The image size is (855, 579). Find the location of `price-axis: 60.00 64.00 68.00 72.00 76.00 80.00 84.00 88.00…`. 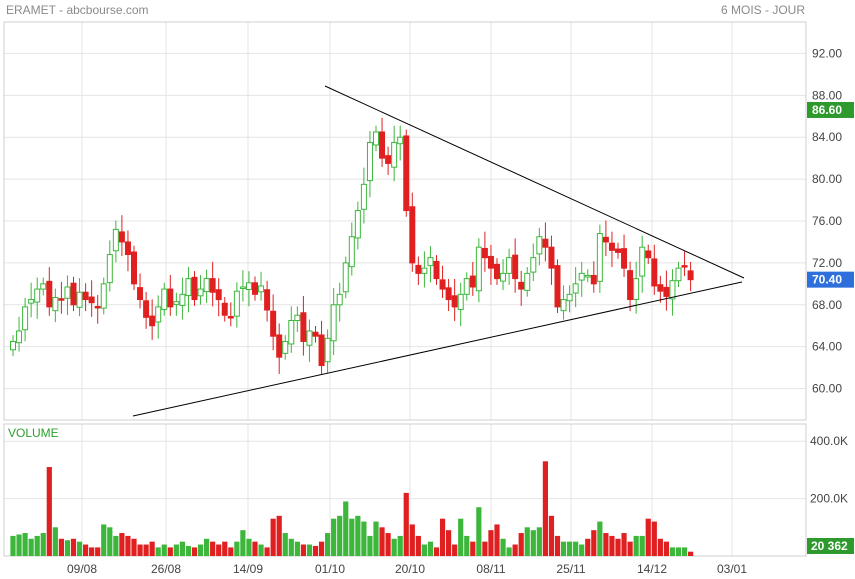

price-axis: 60.00 64.00 68.00 72.00 76.00 80.00 84.00 88.00… is located at coordinates (827, 220).